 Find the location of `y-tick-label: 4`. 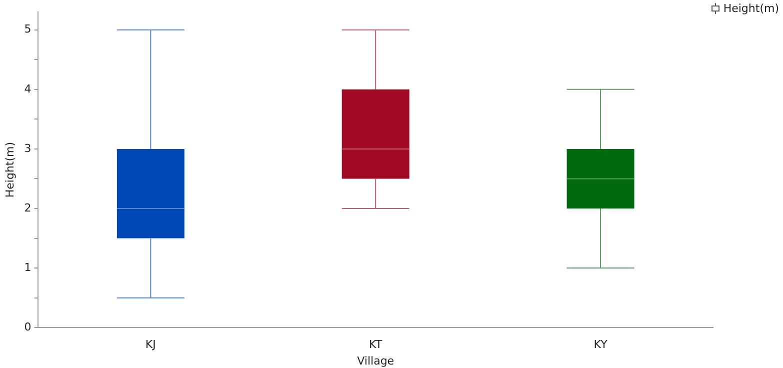

y-tick-label: 4 is located at coordinates (28, 89).